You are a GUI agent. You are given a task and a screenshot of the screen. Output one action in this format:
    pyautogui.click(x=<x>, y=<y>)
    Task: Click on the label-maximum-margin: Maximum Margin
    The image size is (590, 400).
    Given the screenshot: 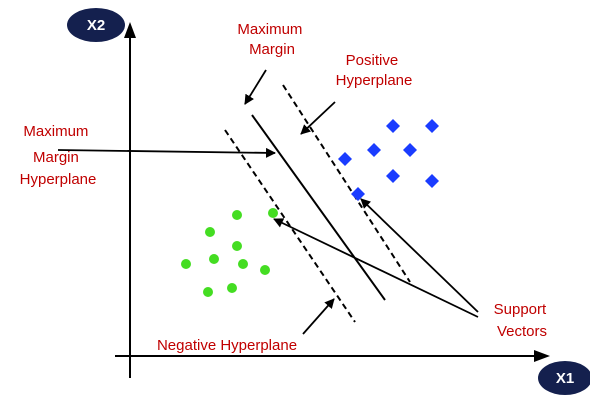 What is the action you would take?
    pyautogui.click(x=271, y=39)
    